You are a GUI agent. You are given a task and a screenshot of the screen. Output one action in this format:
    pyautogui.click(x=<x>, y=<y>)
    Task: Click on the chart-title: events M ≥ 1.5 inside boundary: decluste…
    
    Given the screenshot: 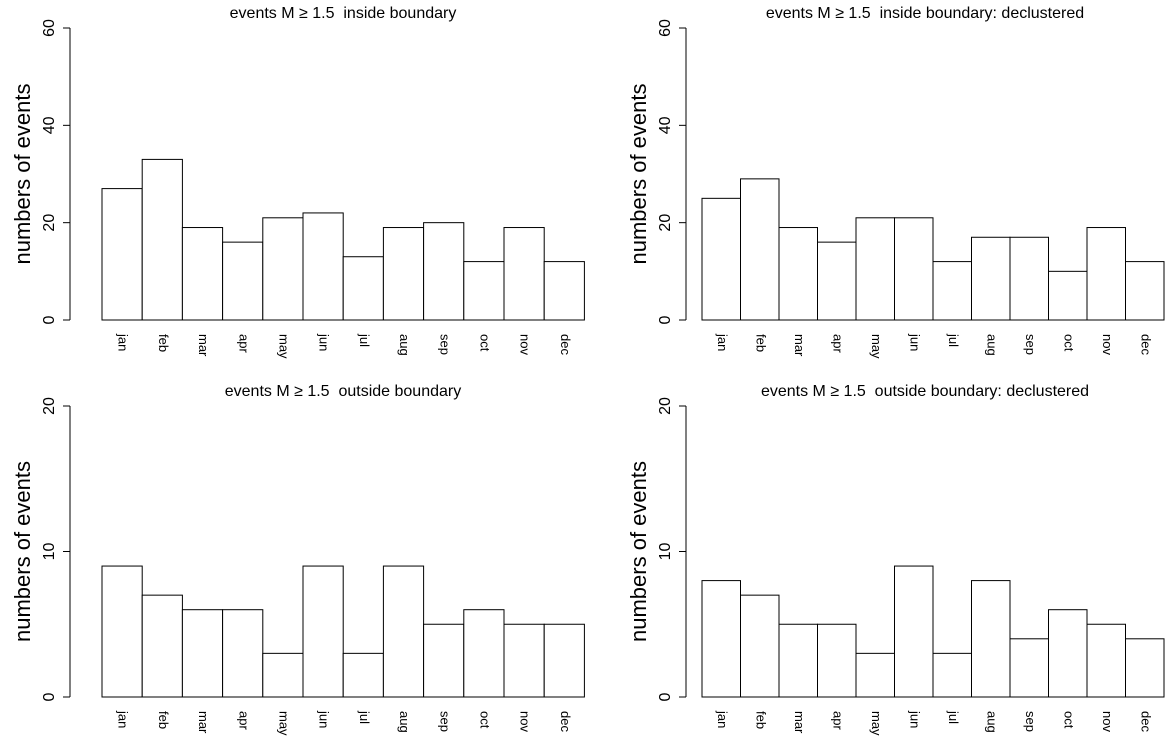 What is the action you would take?
    pyautogui.click(x=925, y=13)
    